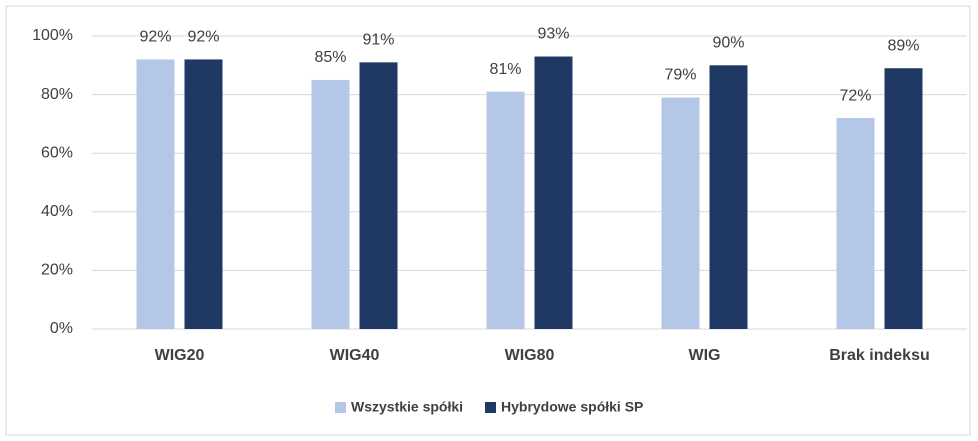  Describe the element at coordinates (728, 43) in the screenshot. I see `data-label: 90%` at that location.